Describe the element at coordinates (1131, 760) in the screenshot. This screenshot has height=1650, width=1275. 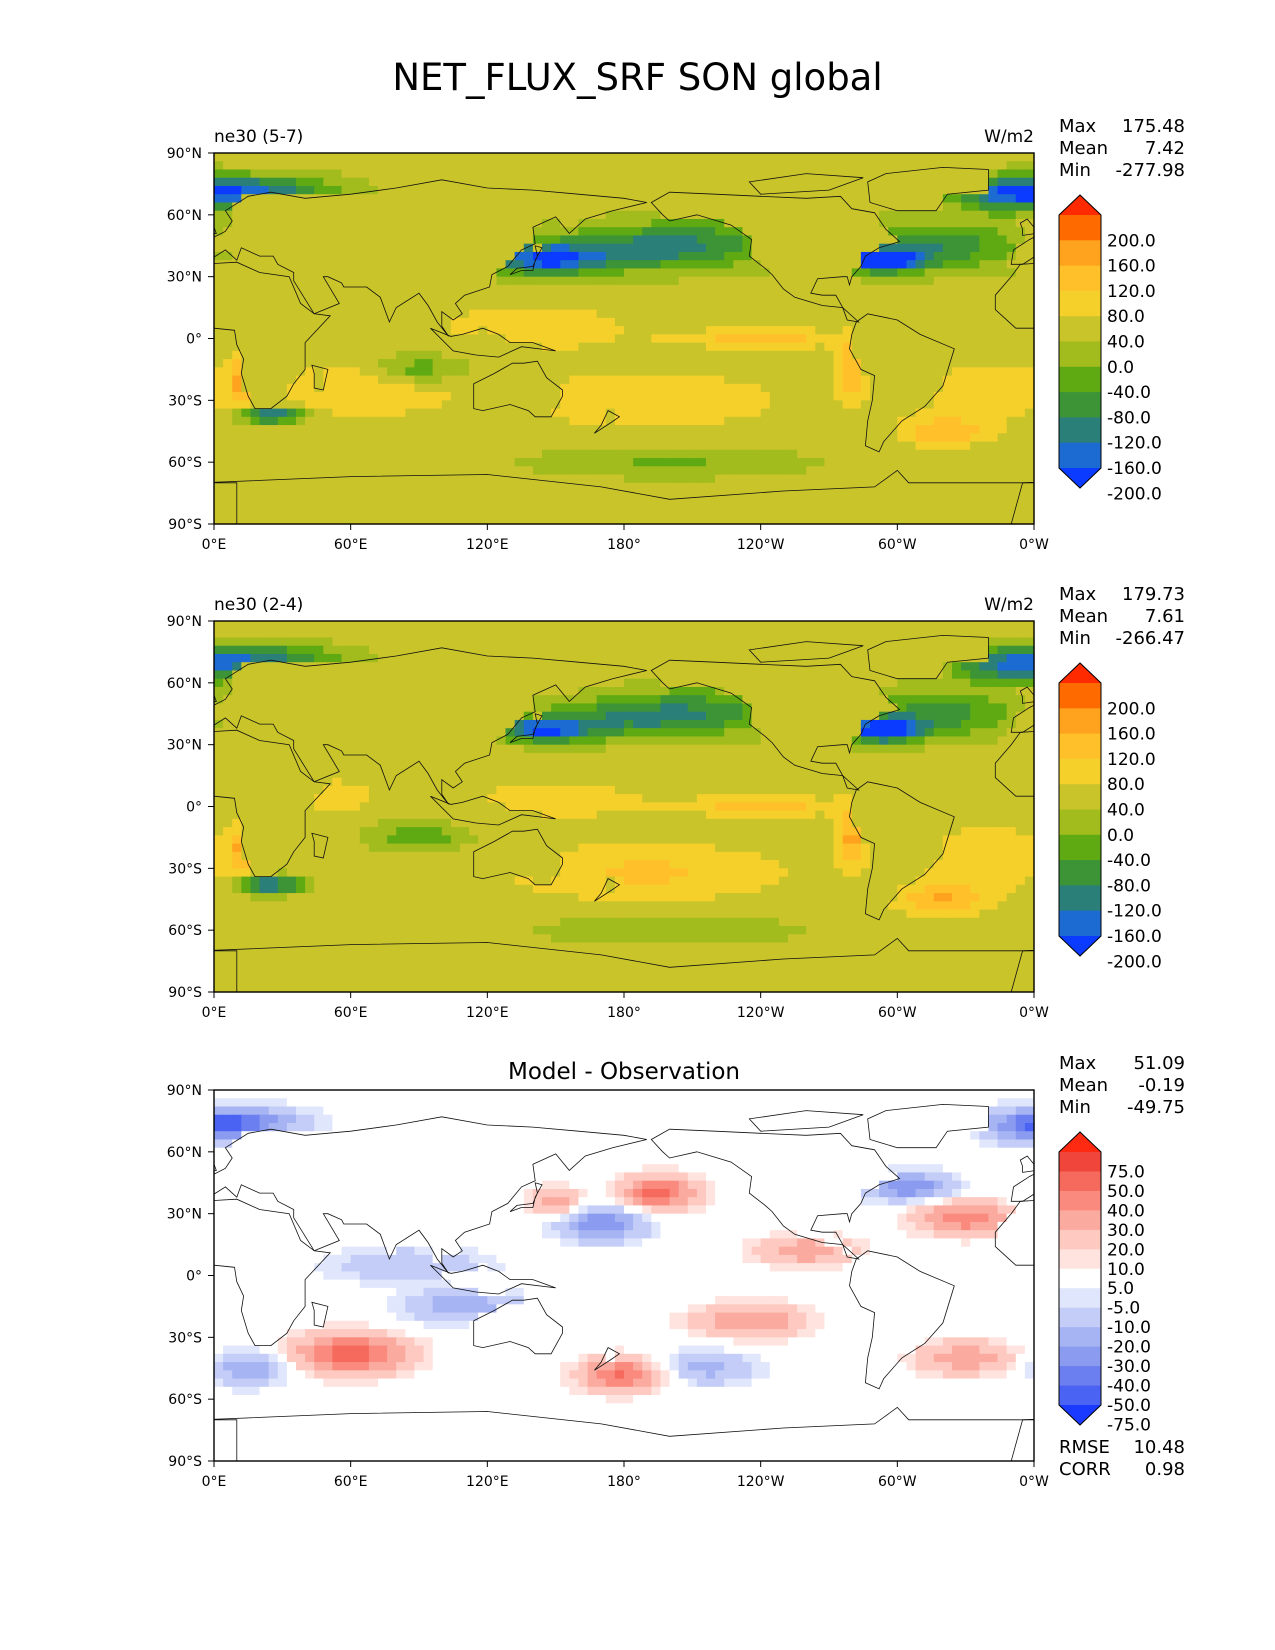
I see `colorbar-label: 120.0` at that location.